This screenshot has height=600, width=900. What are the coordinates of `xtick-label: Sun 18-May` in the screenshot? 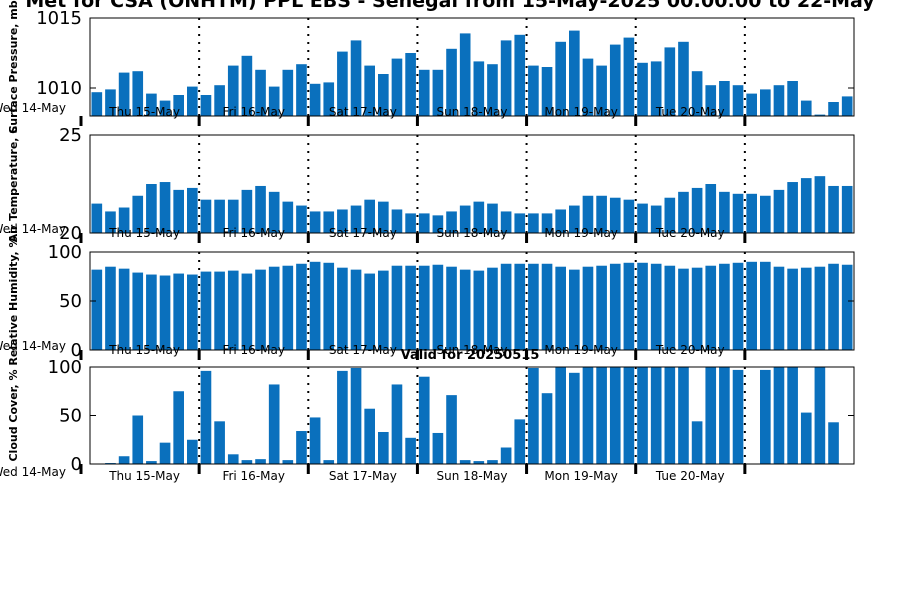 It's located at (471, 233).